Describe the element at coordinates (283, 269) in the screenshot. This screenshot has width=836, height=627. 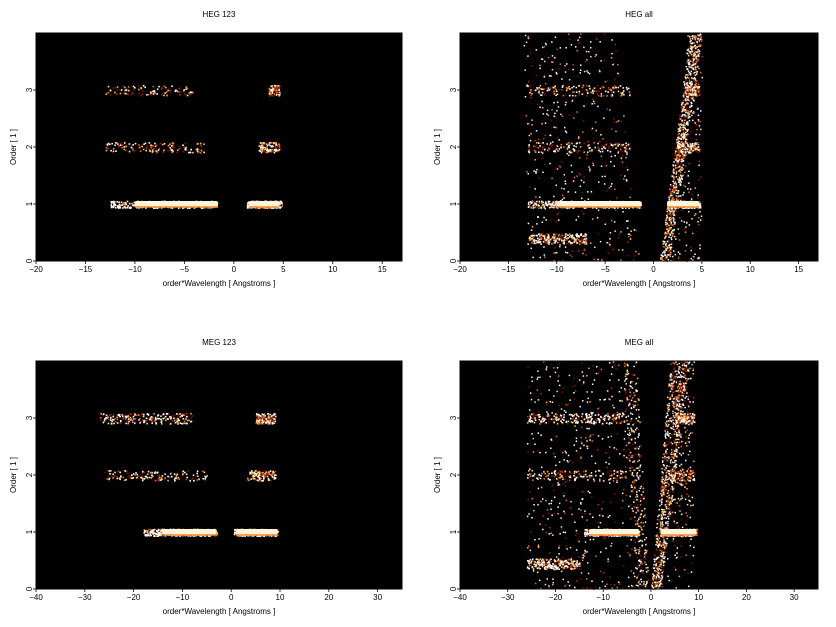
I see `x-tick-label: 5` at that location.